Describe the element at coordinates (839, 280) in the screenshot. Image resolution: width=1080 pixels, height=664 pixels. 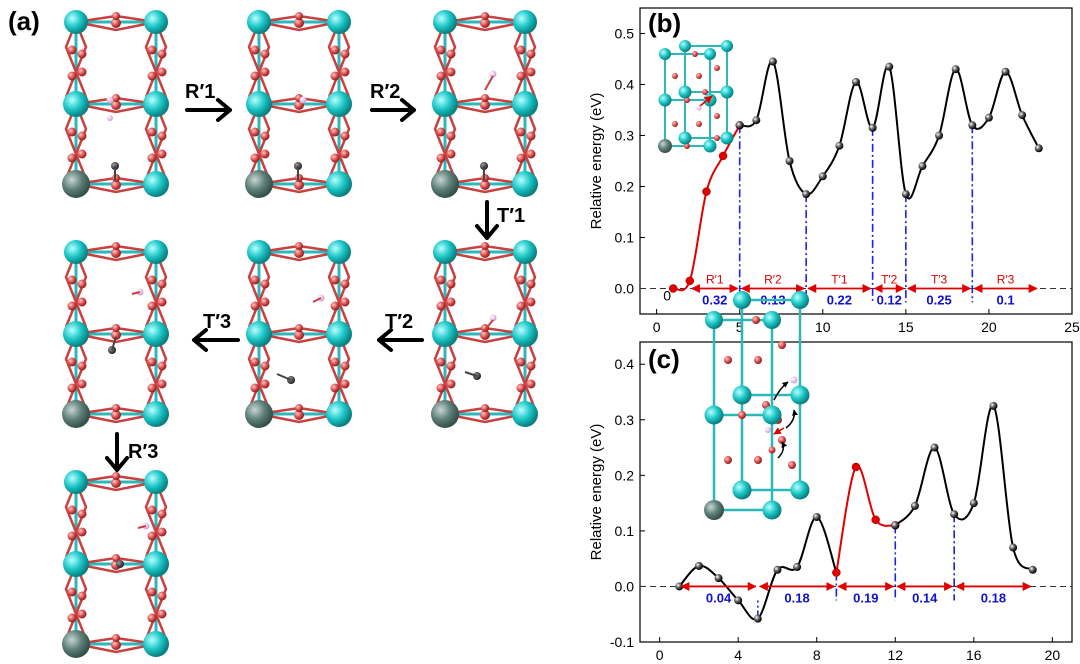
I see `segment-label: T′1` at that location.